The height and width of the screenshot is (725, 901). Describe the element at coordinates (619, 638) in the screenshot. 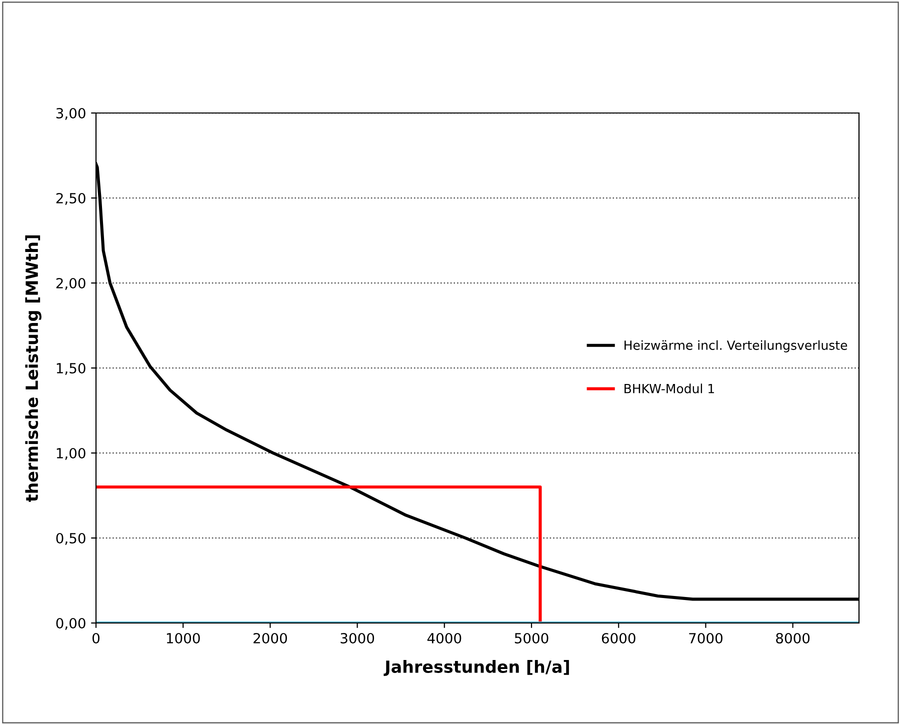

I see `x-tick-label: 6000` at that location.